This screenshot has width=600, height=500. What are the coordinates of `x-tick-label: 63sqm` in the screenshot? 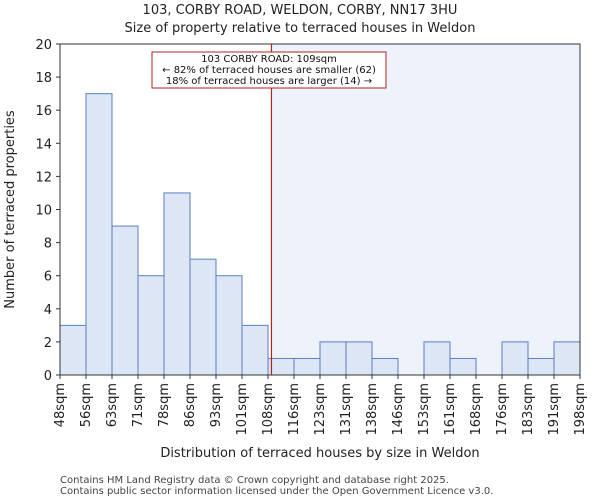 It's located at (112, 405).